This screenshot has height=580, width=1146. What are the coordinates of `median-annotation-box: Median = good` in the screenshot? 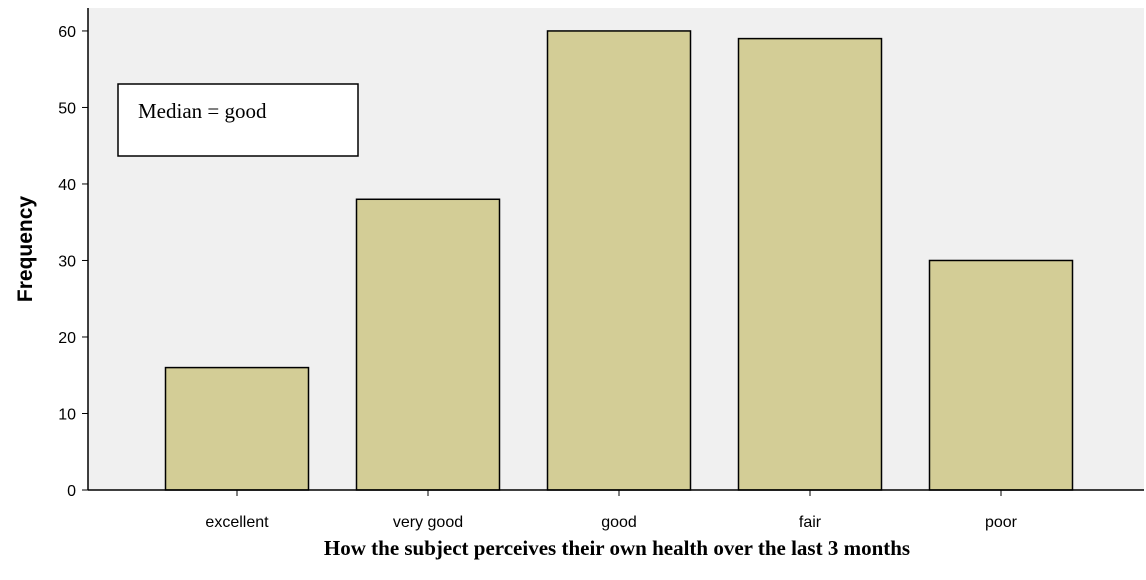 It's located at (238, 120).